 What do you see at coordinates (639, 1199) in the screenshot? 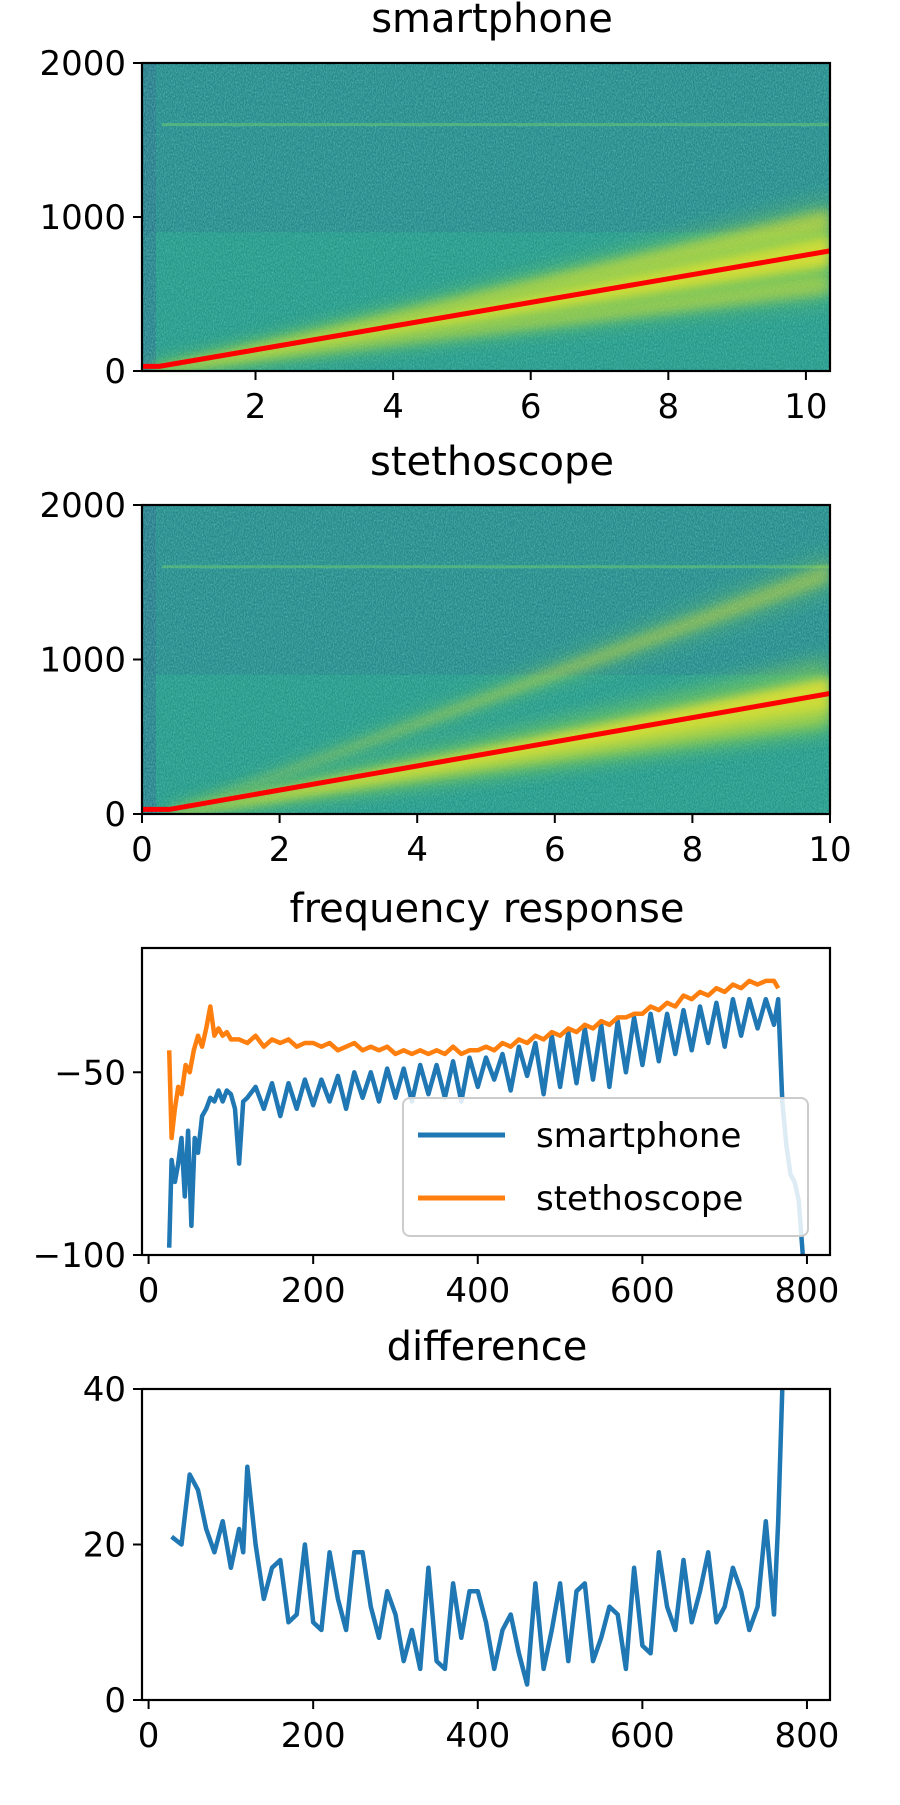
I see `legend-label-stethoscope: stethoscope` at bounding box center [639, 1199].